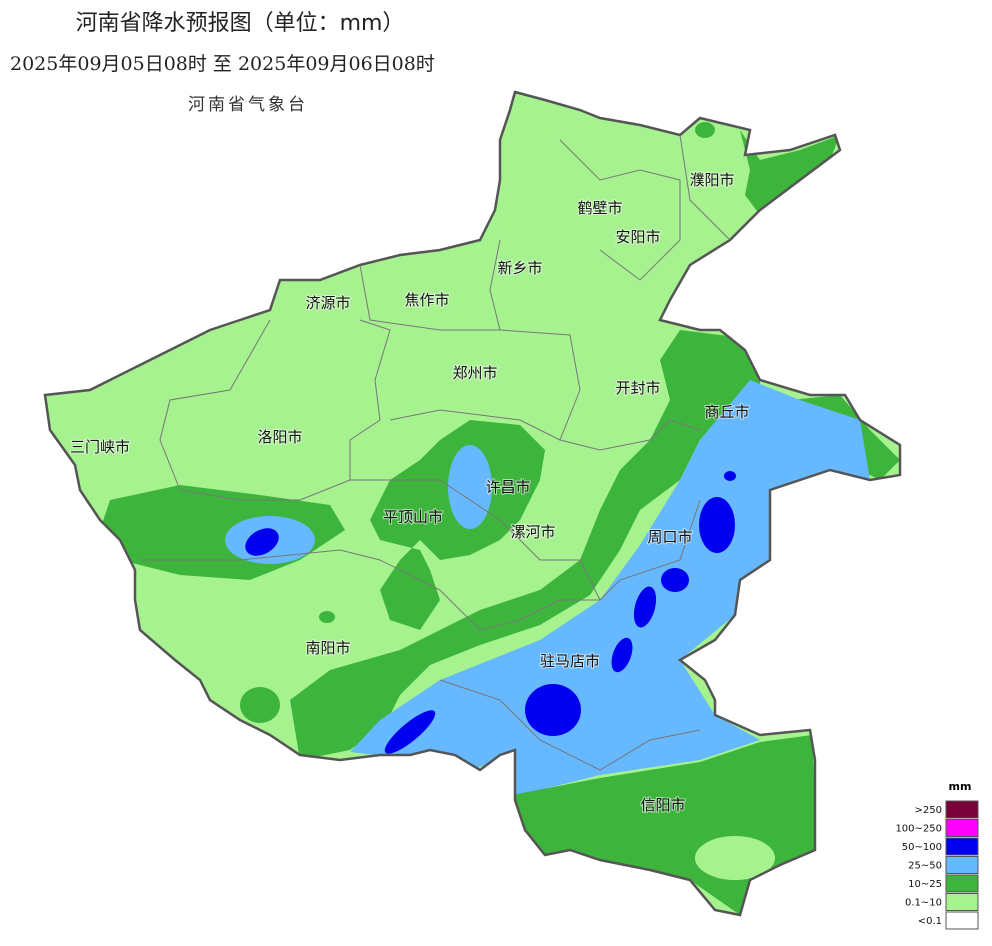  What do you see at coordinates (532, 532) in the screenshot?
I see `city-label: 漯河市` at bounding box center [532, 532].